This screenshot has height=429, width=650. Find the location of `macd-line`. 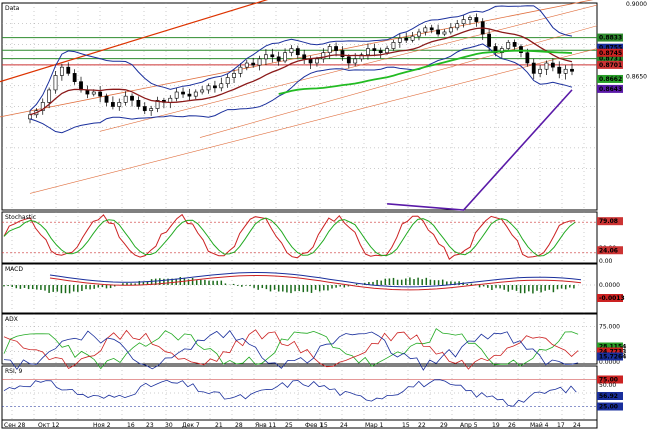

macd-line is located at coordinates (315, 279).